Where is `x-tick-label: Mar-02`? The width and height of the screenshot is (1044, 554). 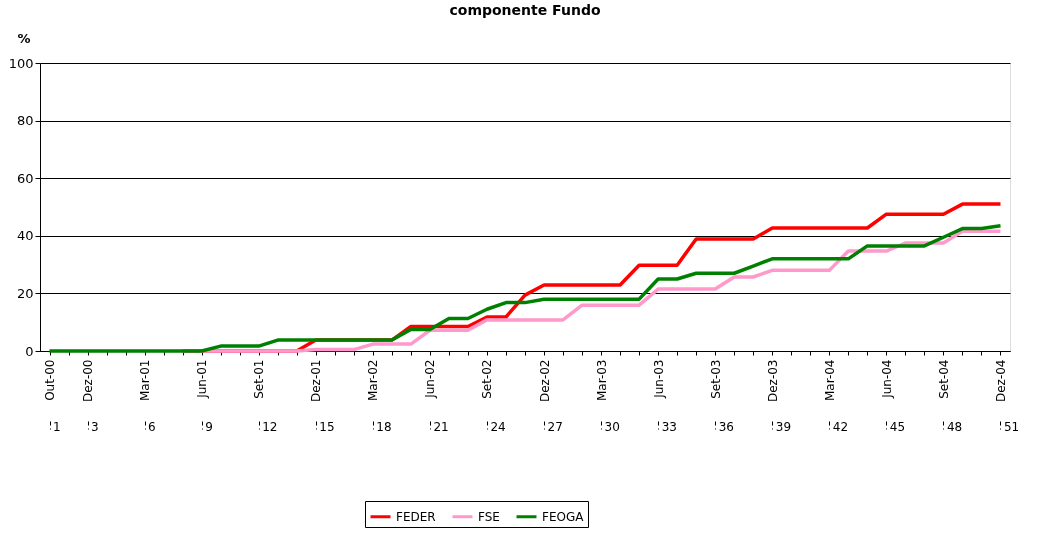 x-tick-label: Mar-02 is located at coordinates (373, 380).